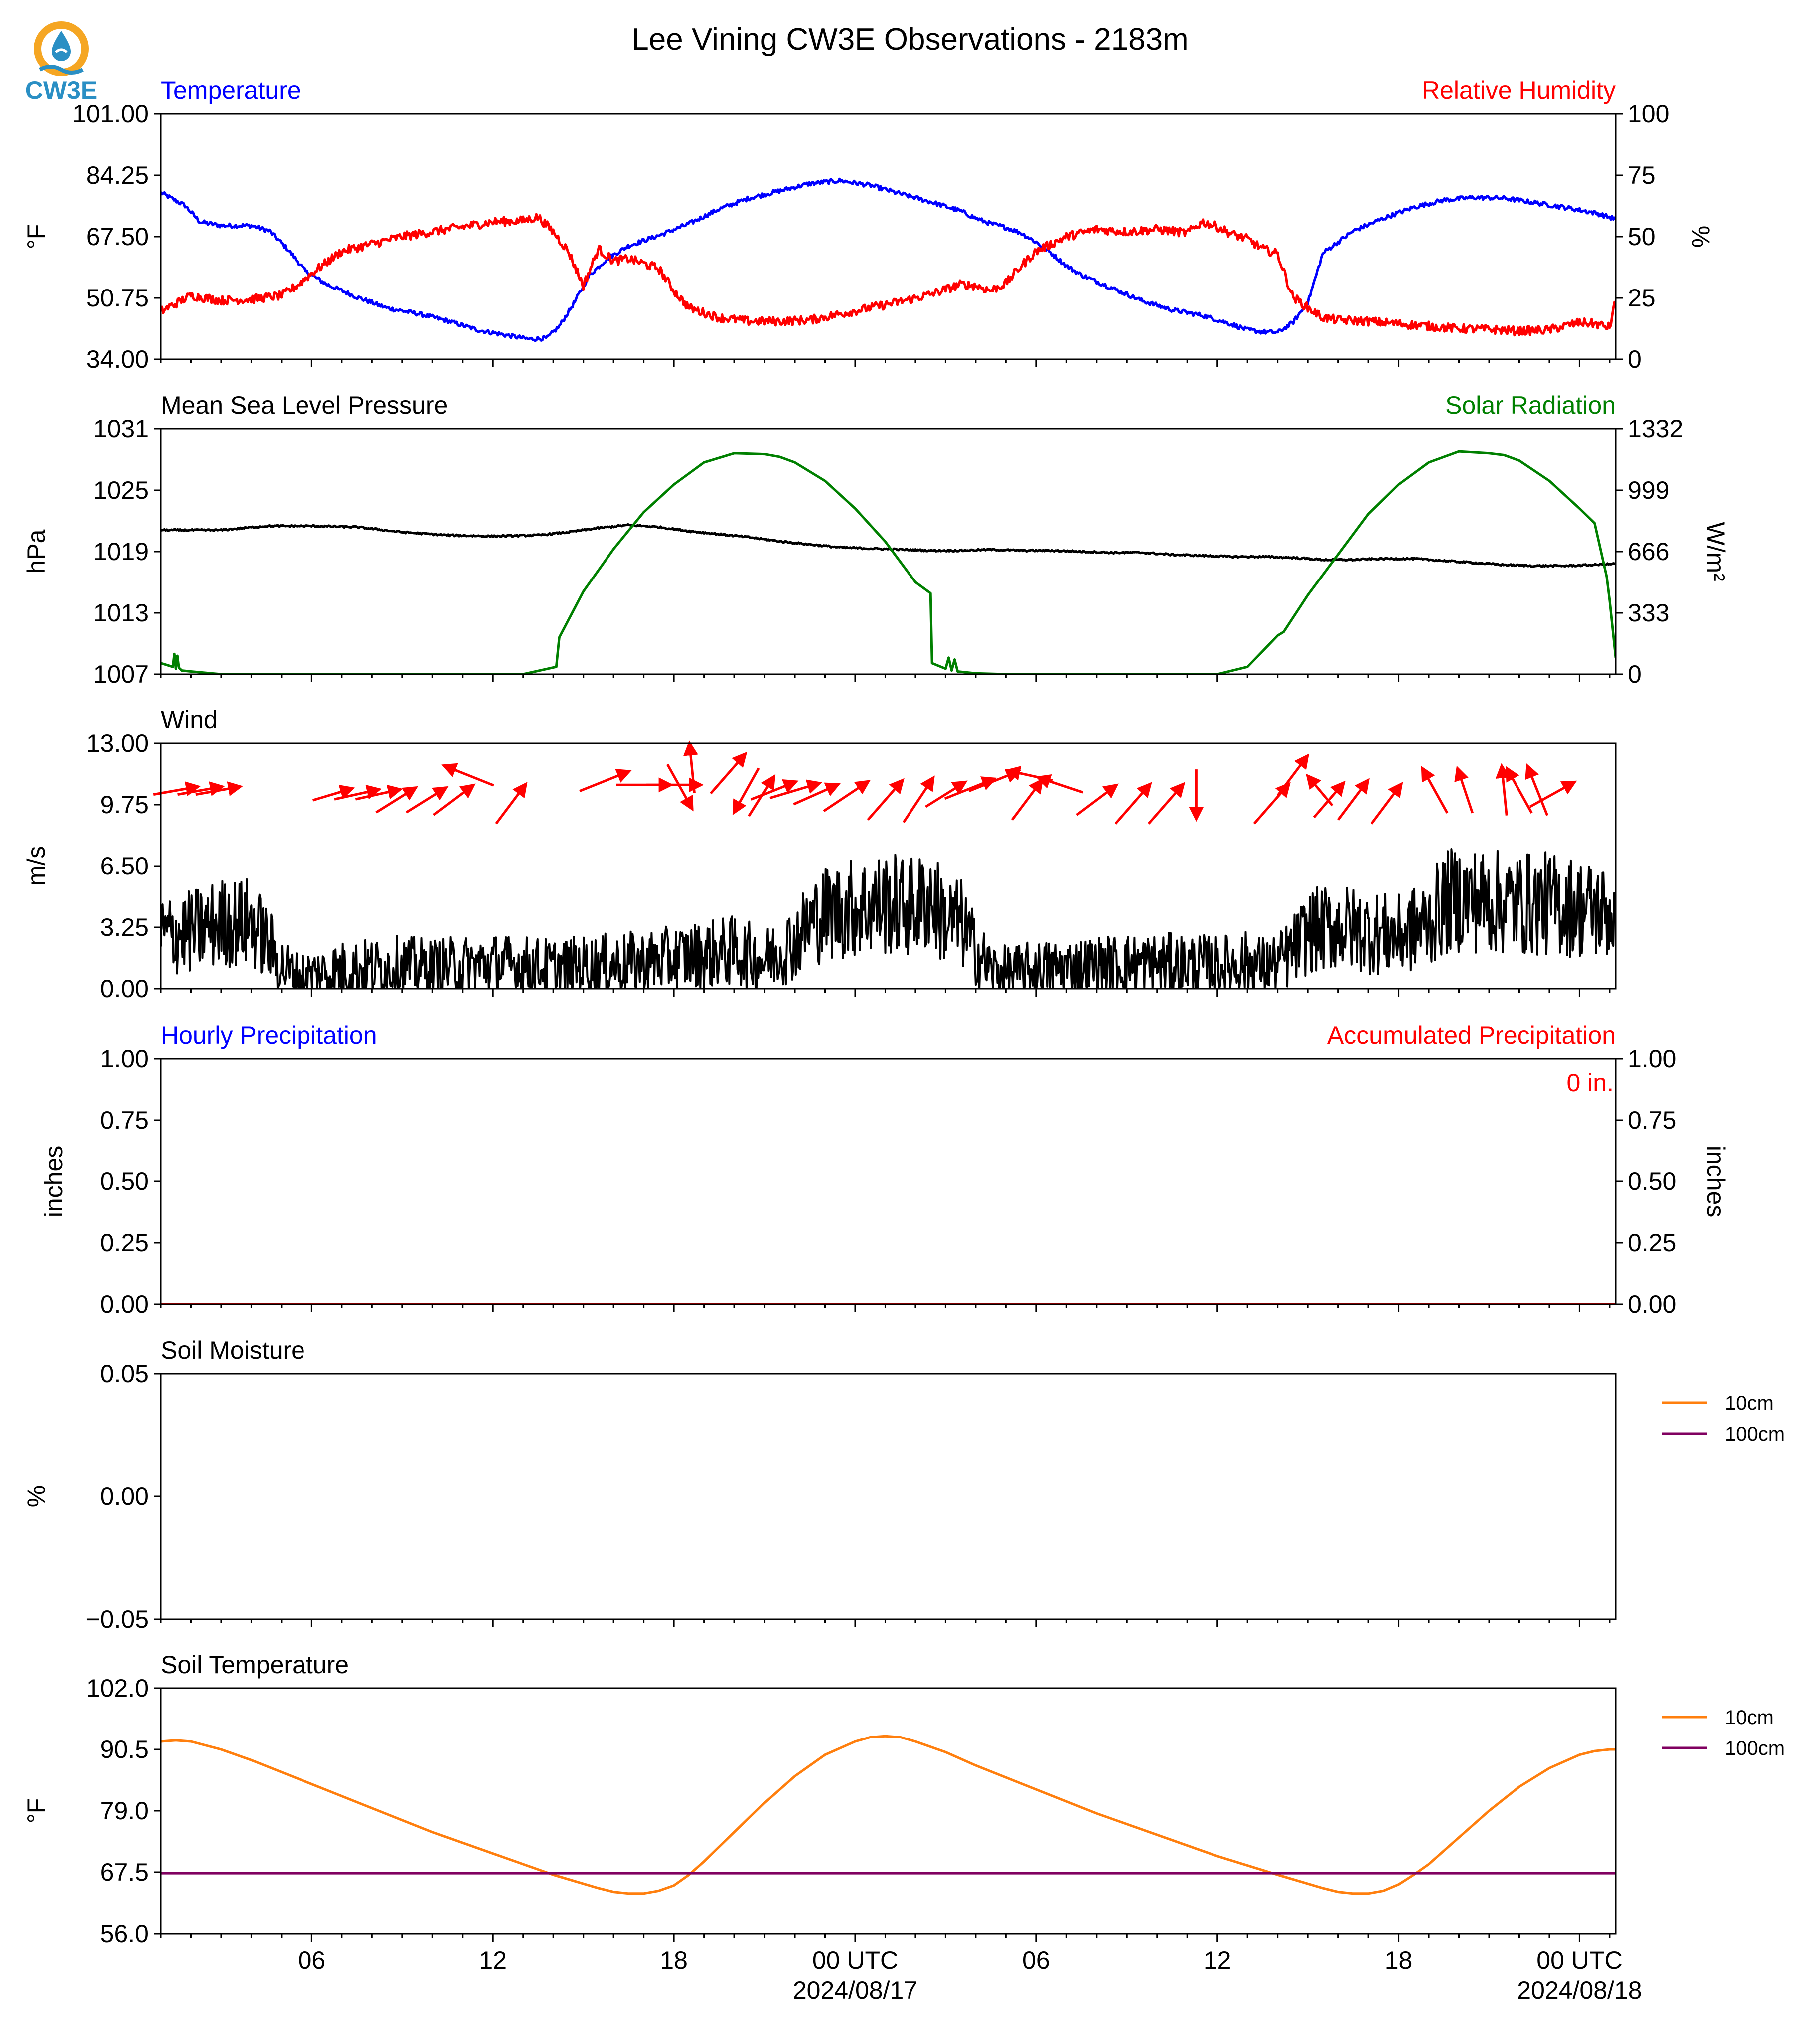 The width and height of the screenshot is (1820, 2028). I want to click on panel-title-right: Solar Radiation, so click(1530, 405).